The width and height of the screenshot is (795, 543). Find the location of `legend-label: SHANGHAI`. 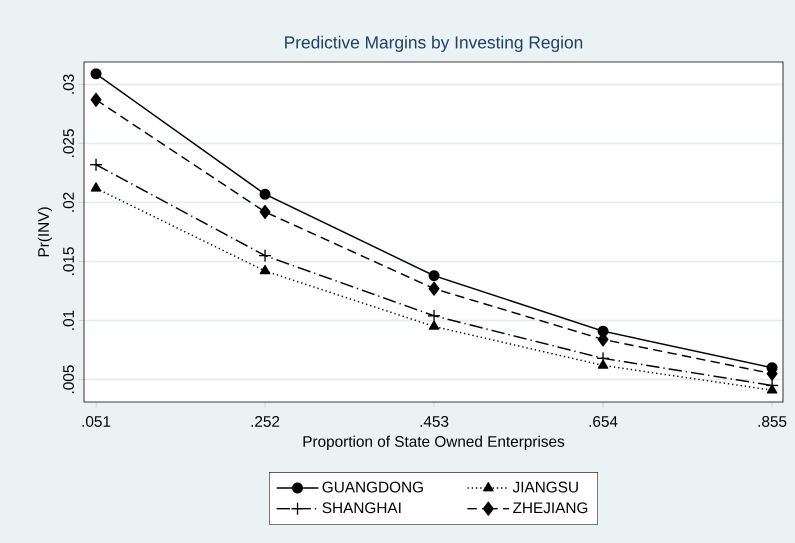

legend-label: SHANGHAI is located at coordinates (361, 508).